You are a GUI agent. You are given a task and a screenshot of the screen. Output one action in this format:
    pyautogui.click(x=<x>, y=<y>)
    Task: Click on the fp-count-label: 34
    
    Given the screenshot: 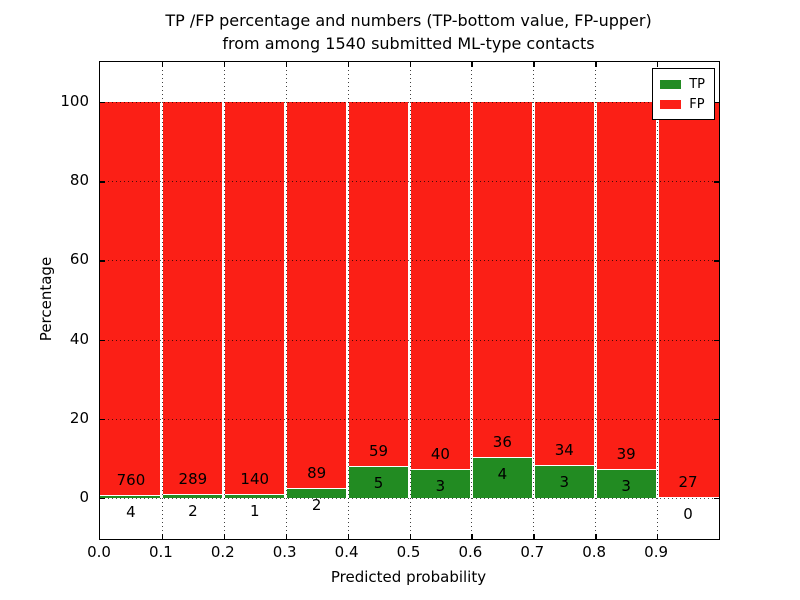 What is the action you would take?
    pyautogui.click(x=564, y=449)
    